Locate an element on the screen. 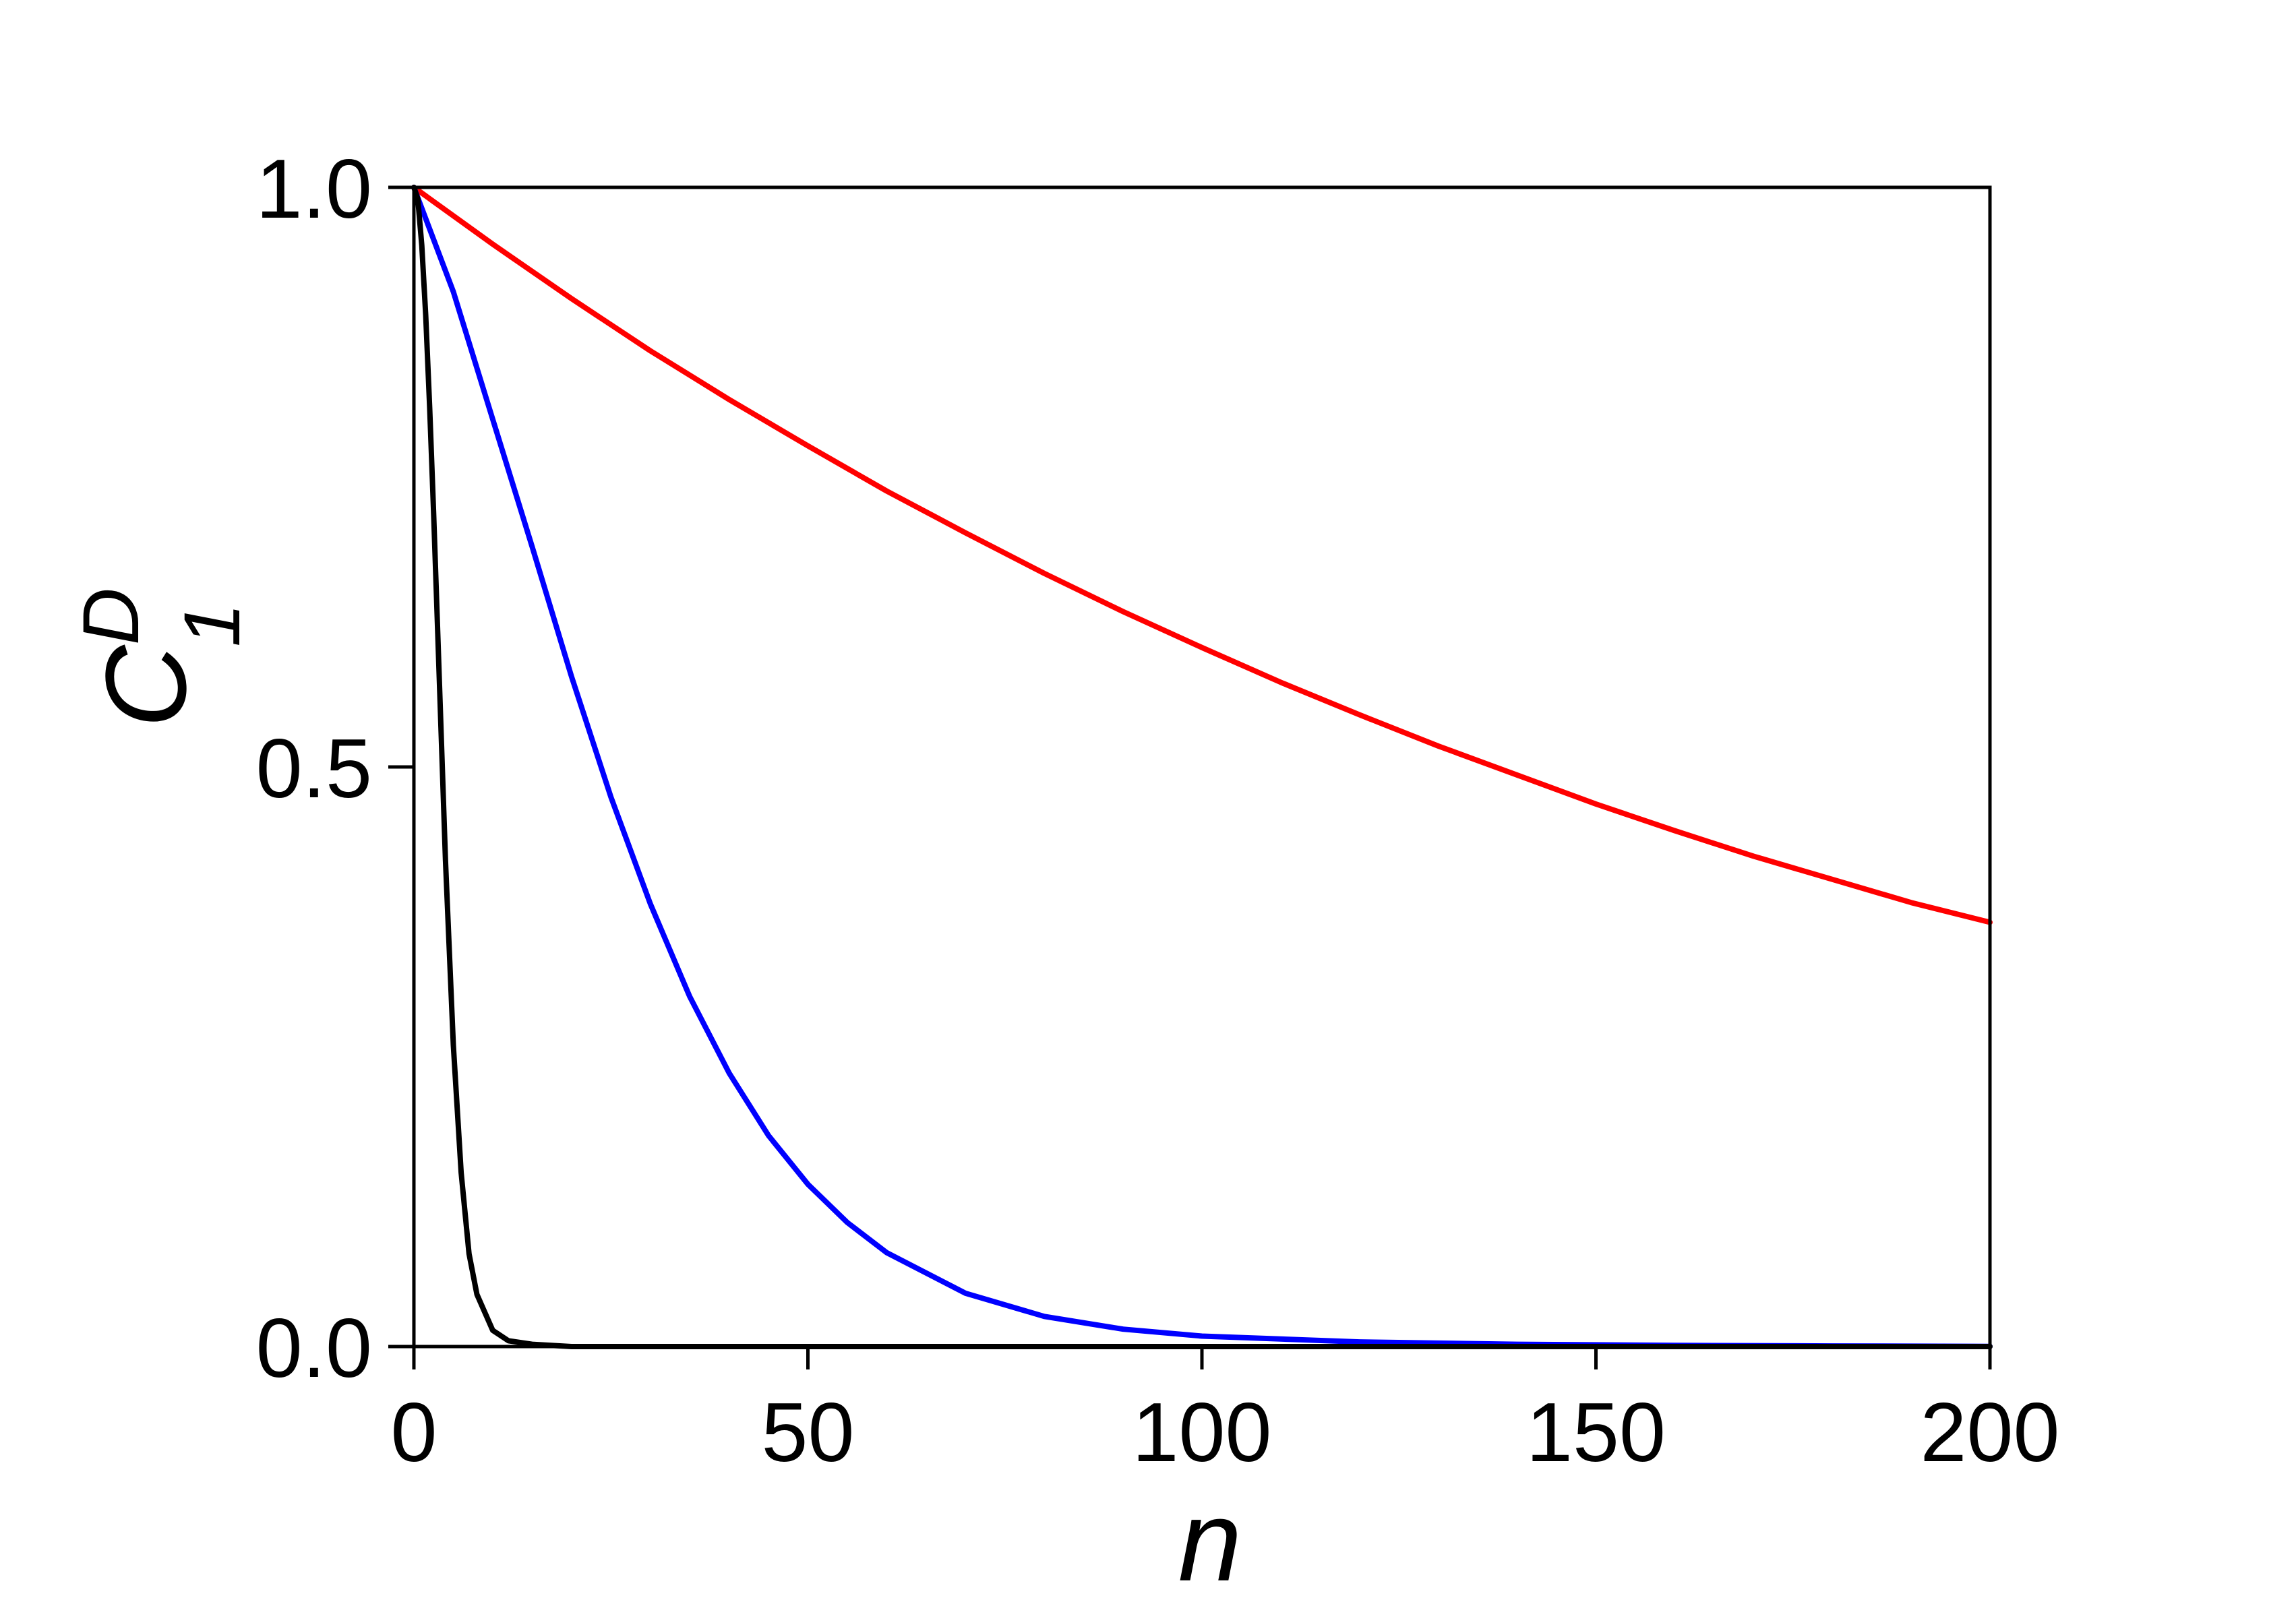 This screenshot has width=2296, height=1604. x-tick-label: 200 is located at coordinates (1990, 1432).